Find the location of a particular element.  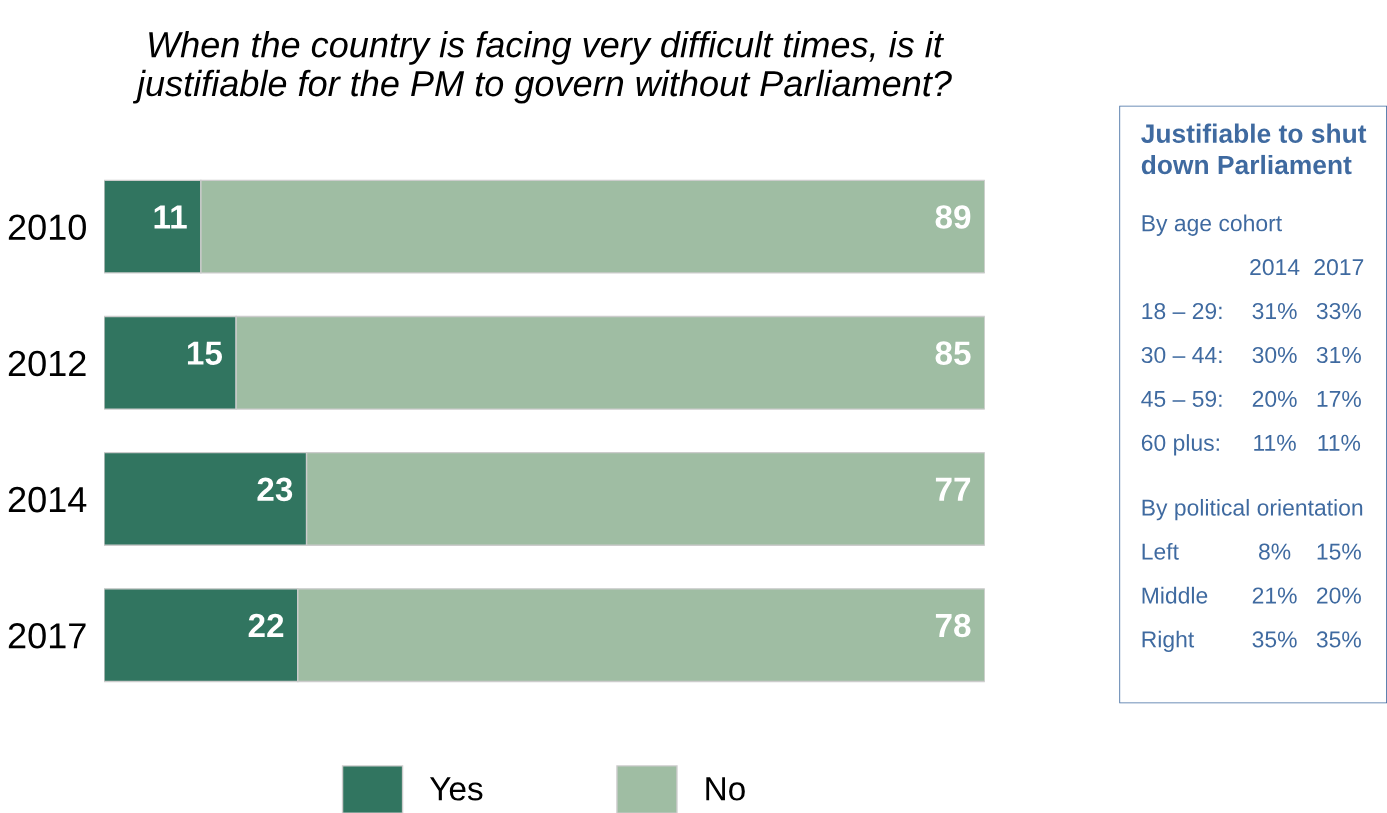

data-label: 23 is located at coordinates (275, 489).